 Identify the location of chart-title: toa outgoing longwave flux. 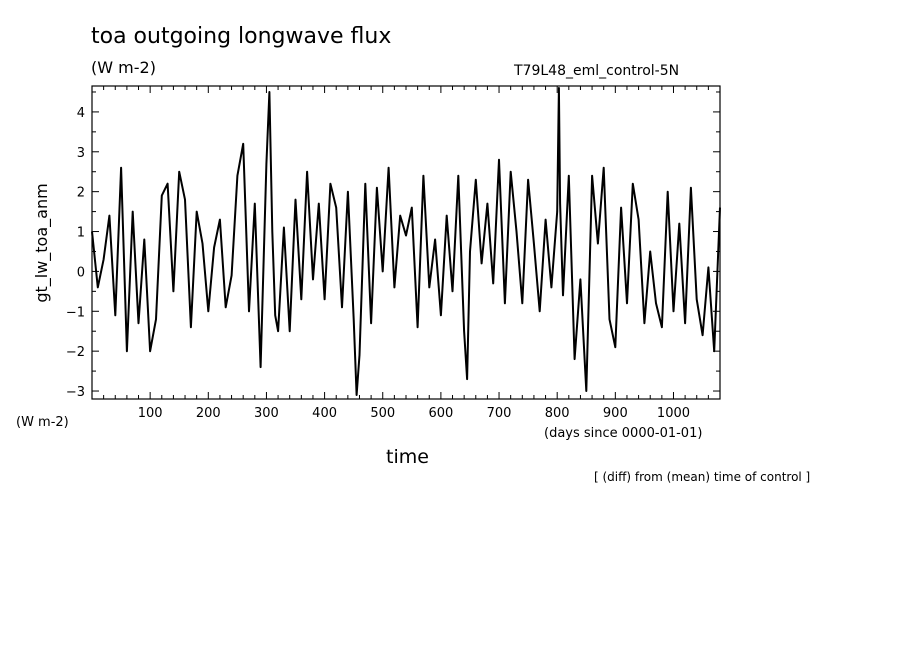
(241, 36).